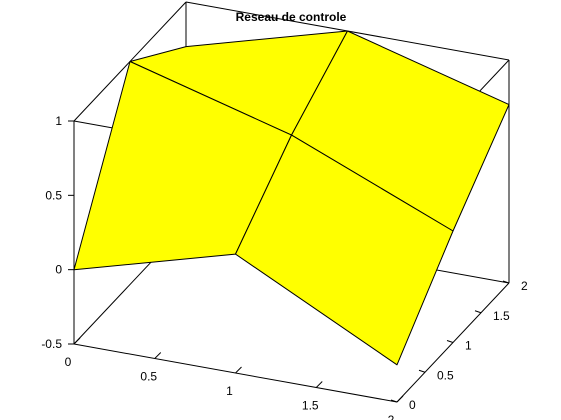 The height and width of the screenshot is (420, 561). Describe the element at coordinates (58, 270) in the screenshot. I see `z-tick-label: 0` at that location.